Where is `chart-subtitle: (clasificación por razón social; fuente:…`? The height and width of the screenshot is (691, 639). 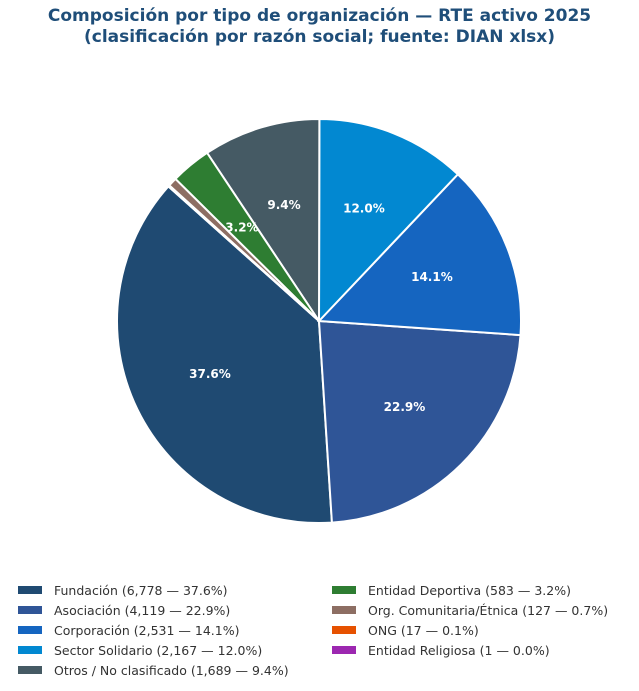
chart-subtitle: (clasificación por razón social; fuente:… is located at coordinates (319, 37).